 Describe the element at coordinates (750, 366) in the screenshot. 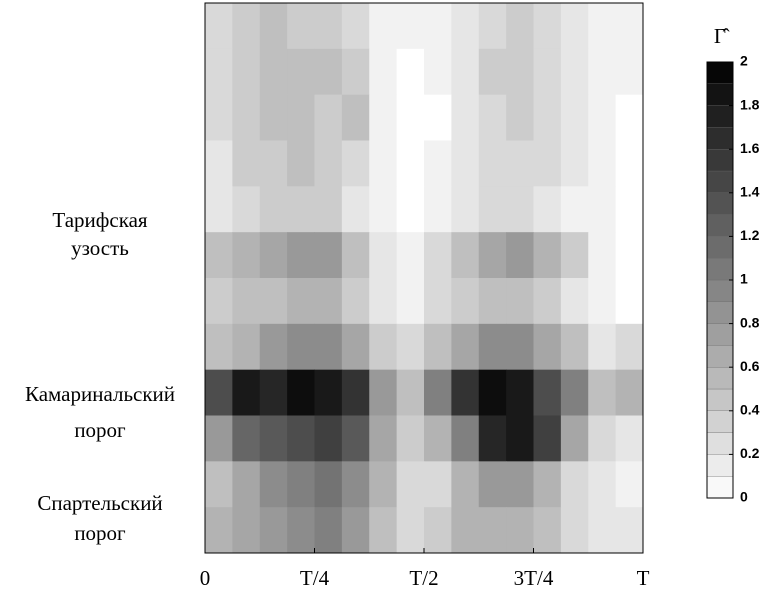

I see `colorbar-tick-label: 0.6` at that location.